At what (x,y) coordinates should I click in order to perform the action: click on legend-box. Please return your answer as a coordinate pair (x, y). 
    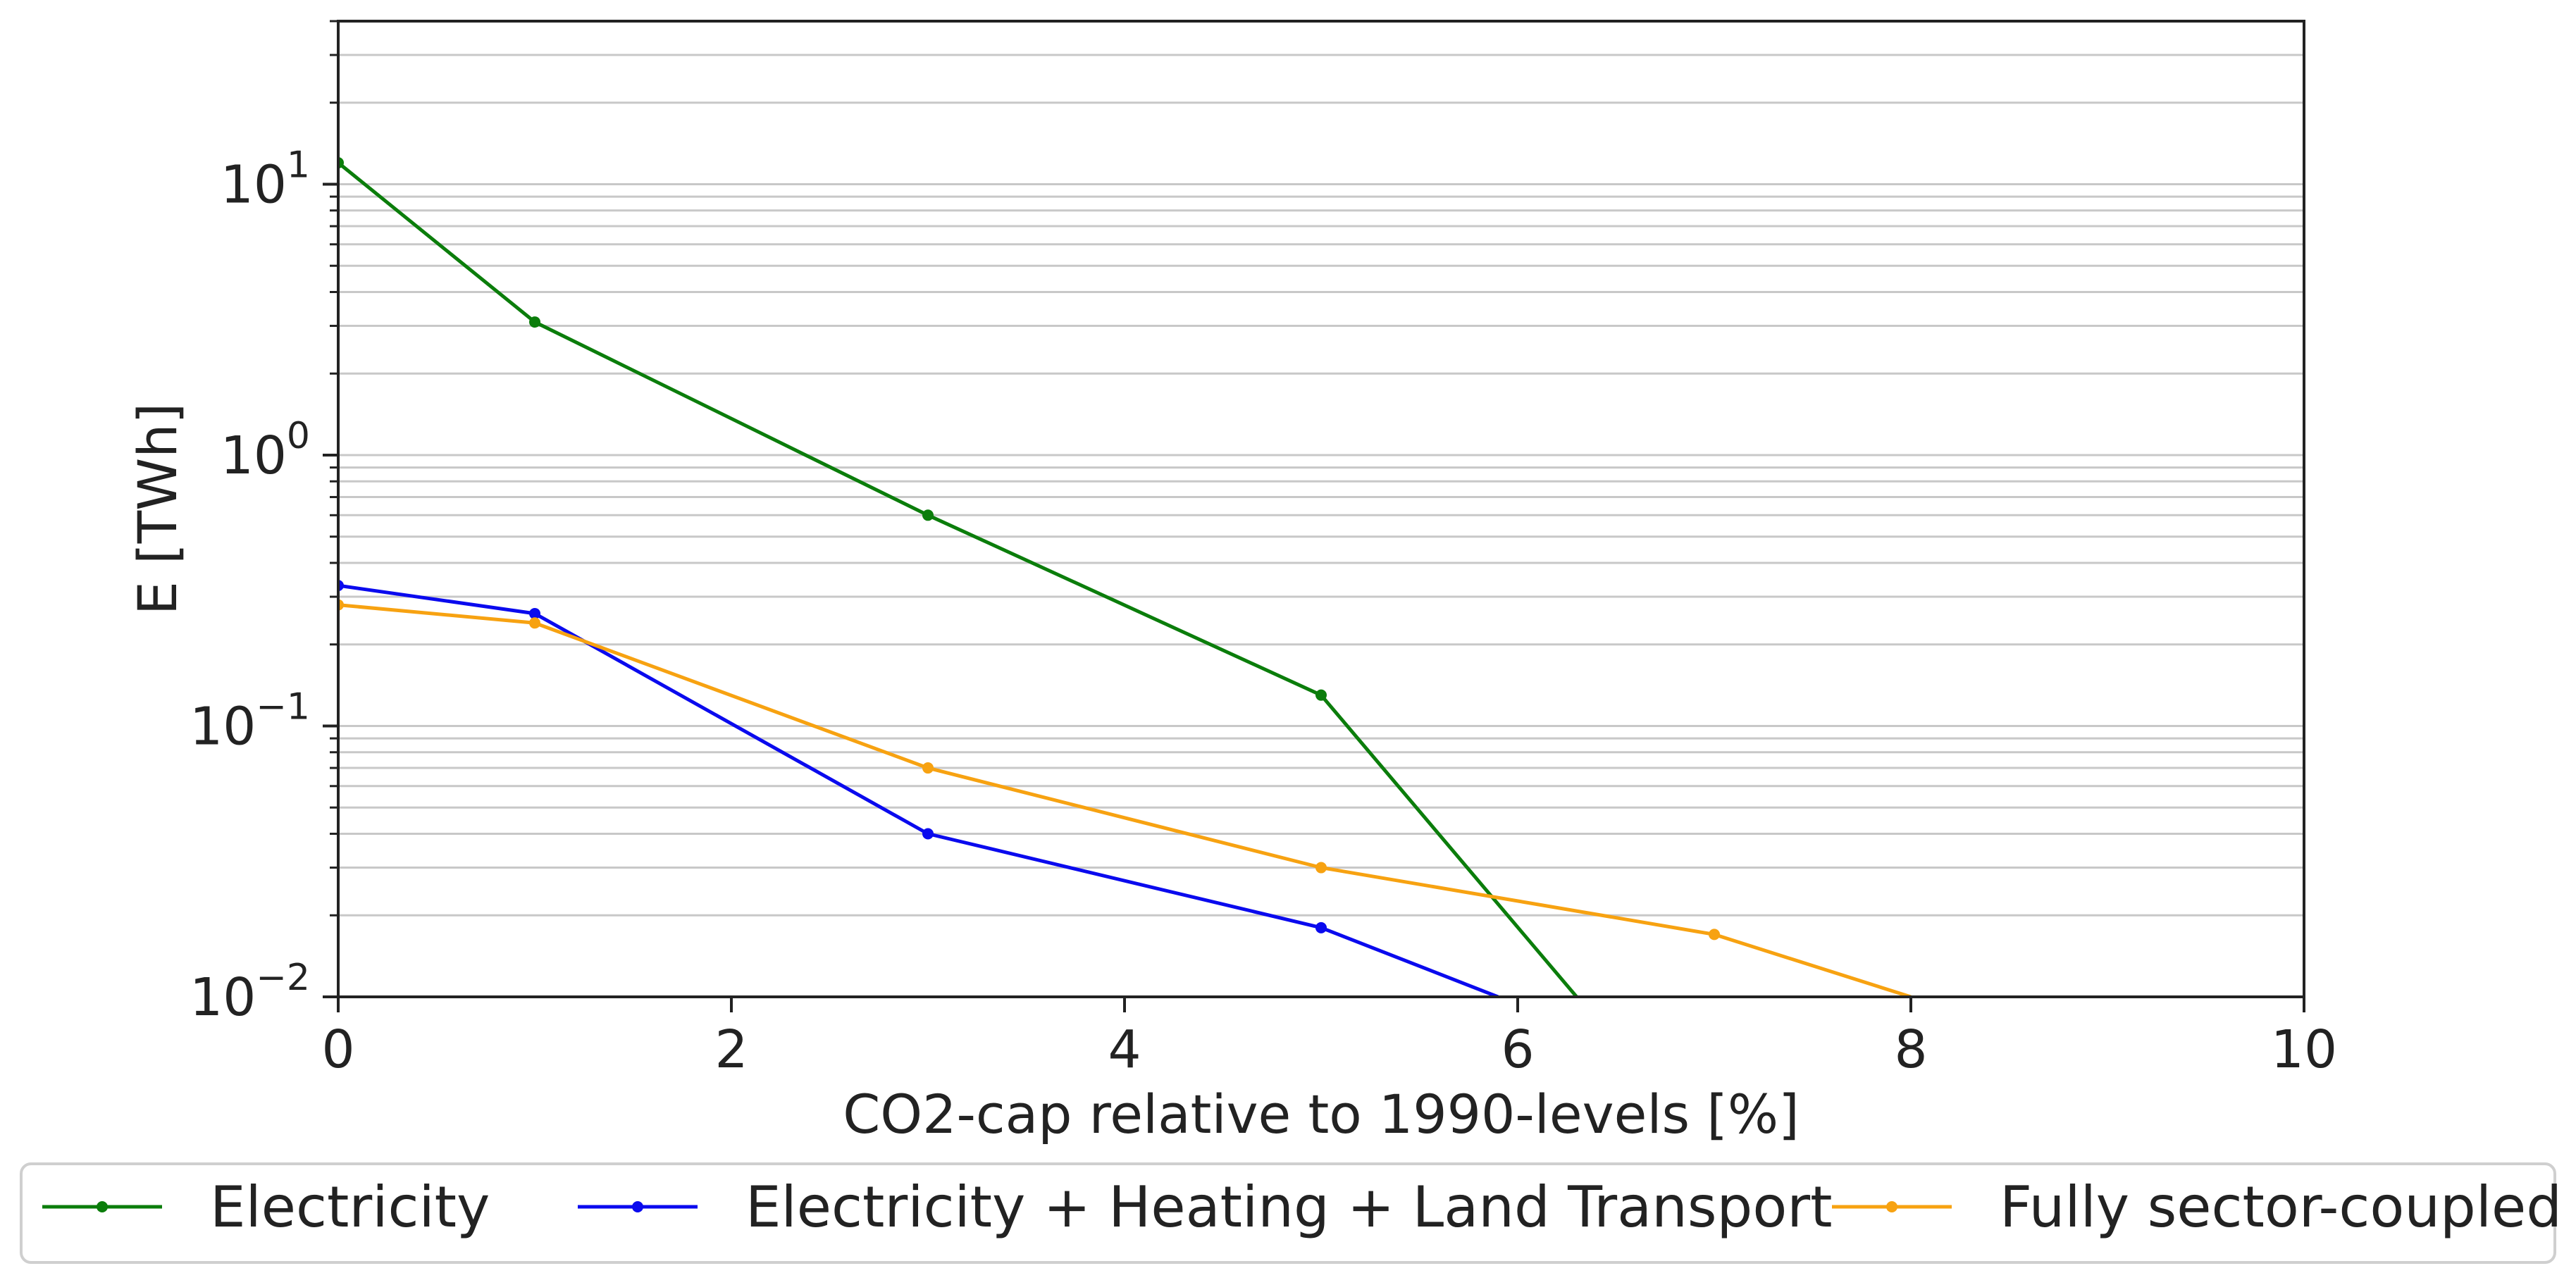
    Looking at the image, I should click on (1288, 1213).